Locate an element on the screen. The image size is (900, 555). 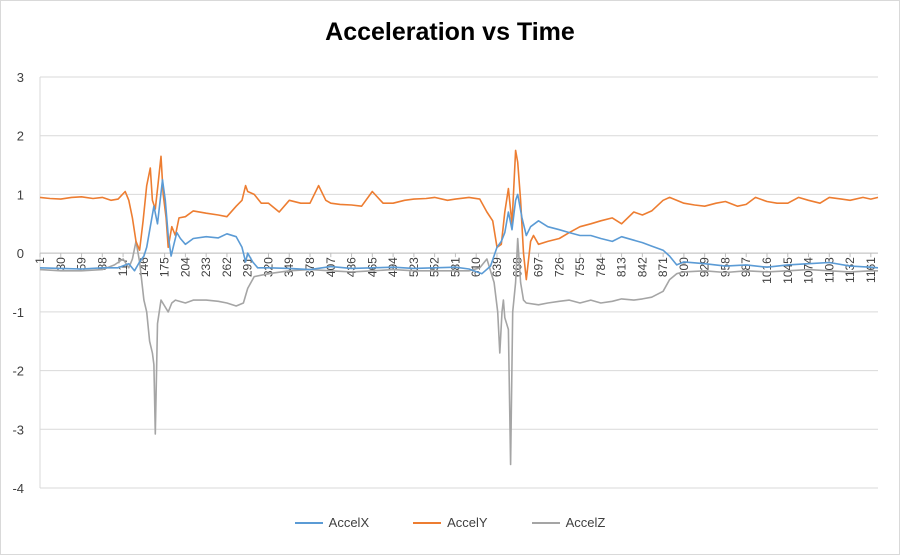
legend-item-accelx: AccelX is located at coordinates (332, 522).